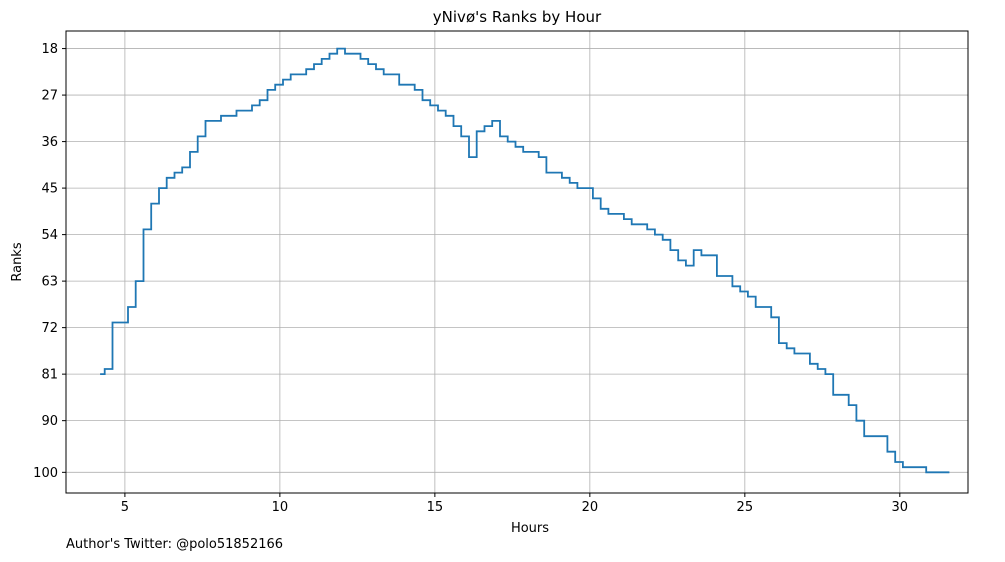  What do you see at coordinates (45, 473) in the screenshot?
I see `y-tick-label: 100` at bounding box center [45, 473].